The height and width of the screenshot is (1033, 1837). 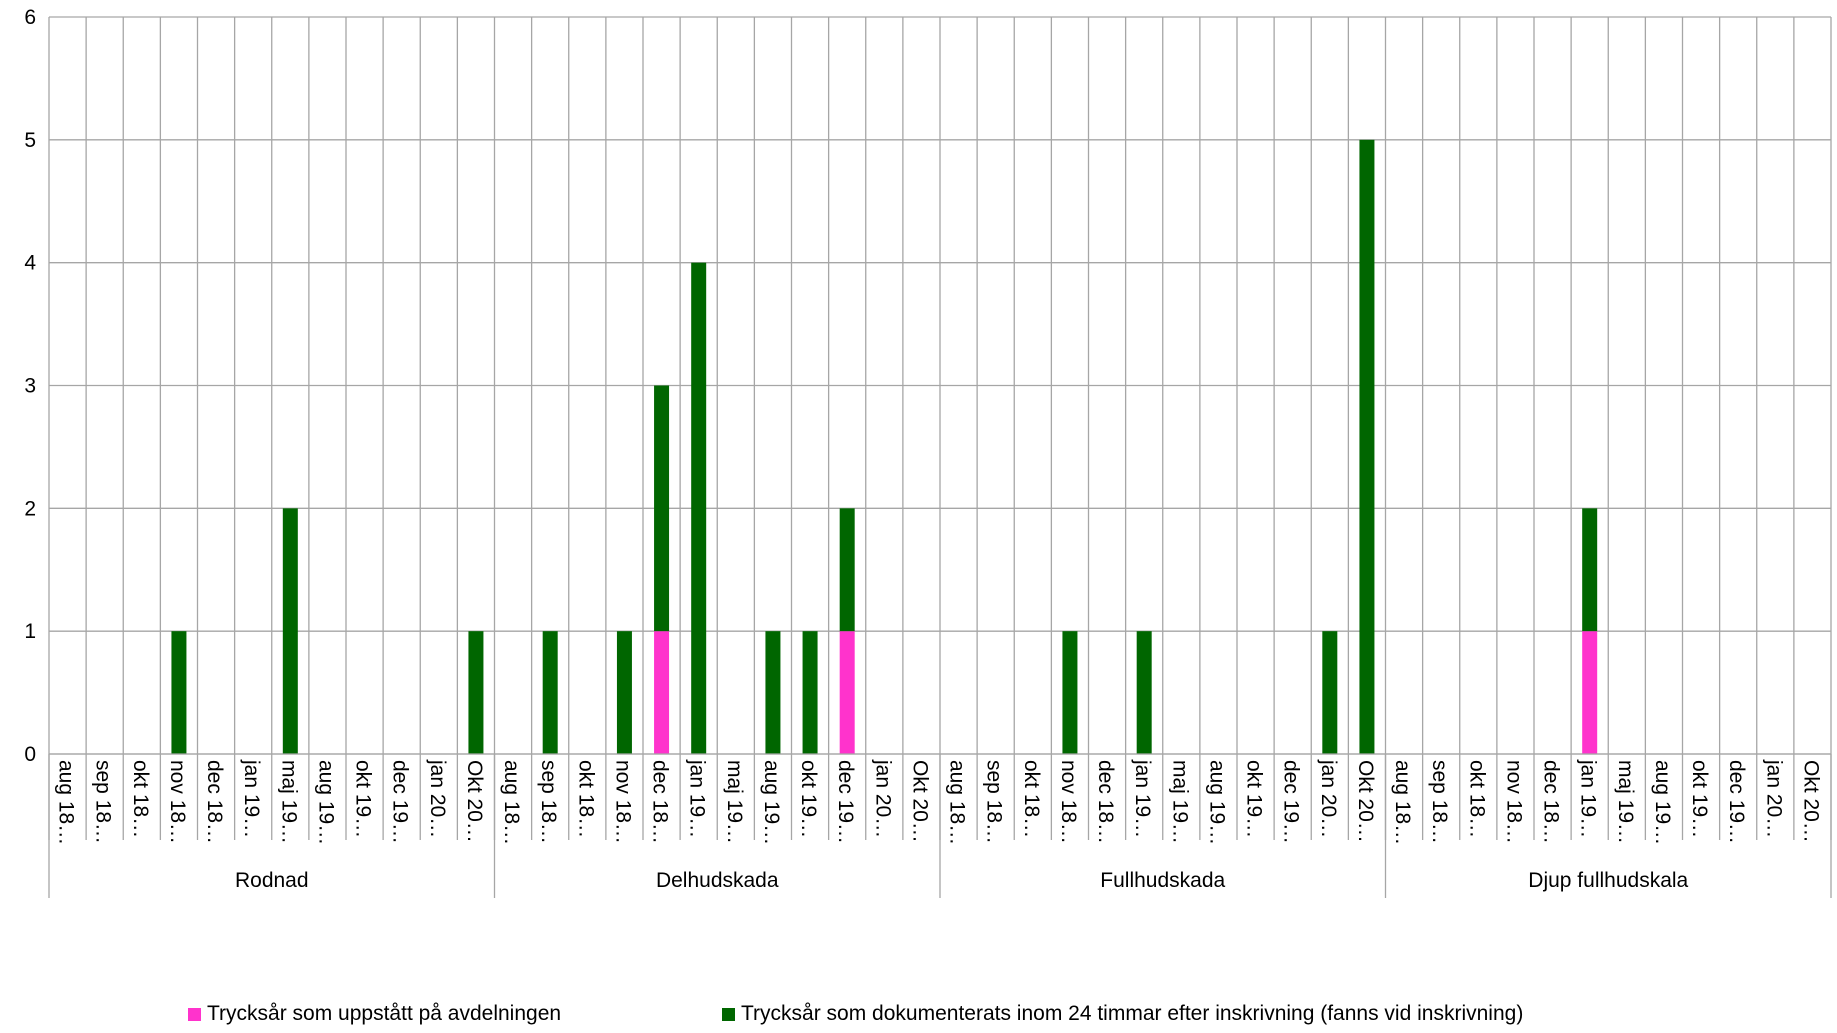 What do you see at coordinates (384, 1014) in the screenshot?
I see `legend-label-series-1: Trycksår som uppstått på avdelningen` at bounding box center [384, 1014].